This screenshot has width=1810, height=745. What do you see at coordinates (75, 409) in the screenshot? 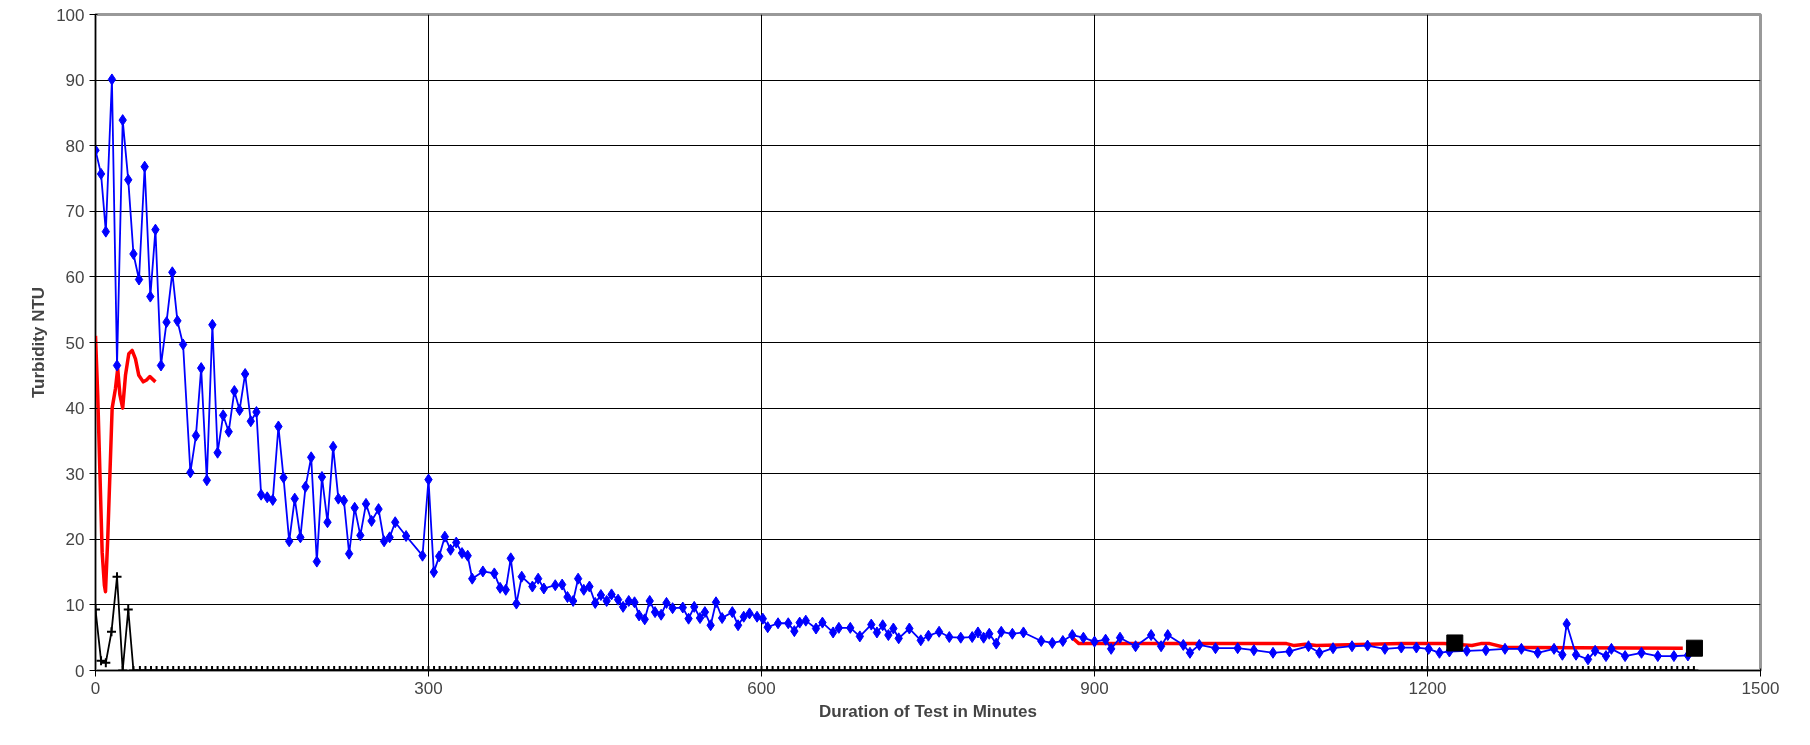
I see `y-tick-label: 40` at bounding box center [75, 409].